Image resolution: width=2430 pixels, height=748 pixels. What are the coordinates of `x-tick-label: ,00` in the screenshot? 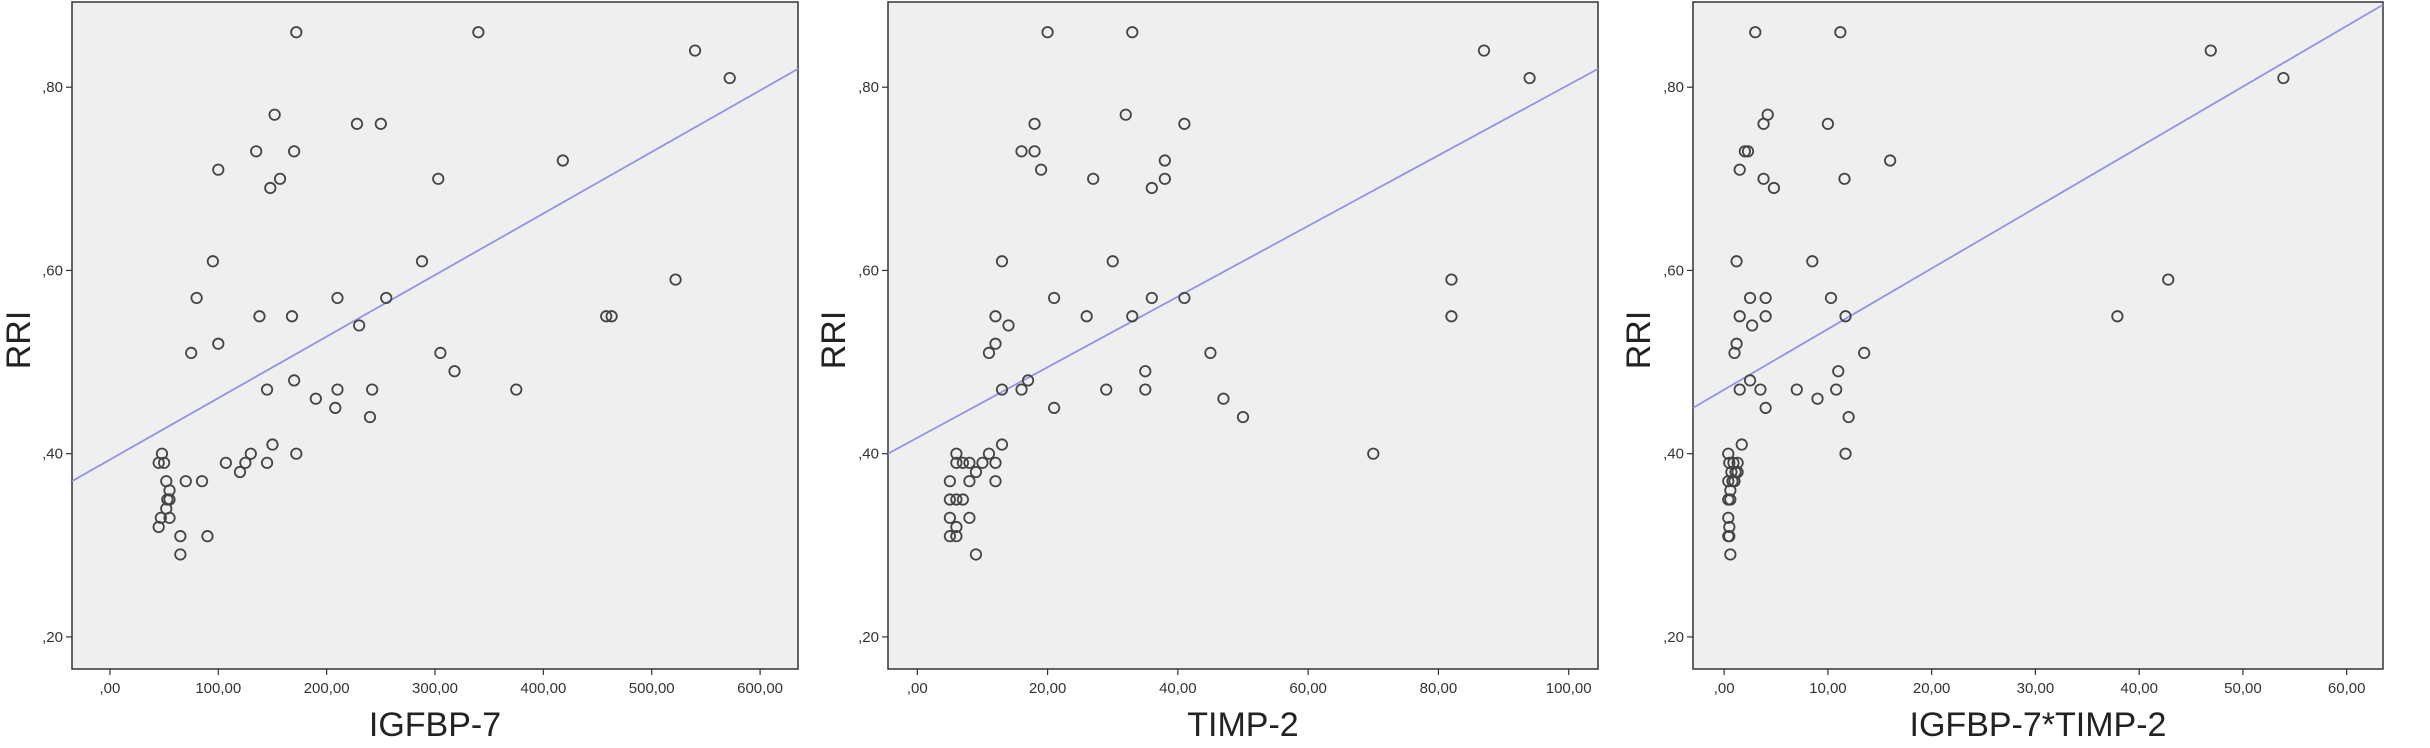 It's located at (109, 688).